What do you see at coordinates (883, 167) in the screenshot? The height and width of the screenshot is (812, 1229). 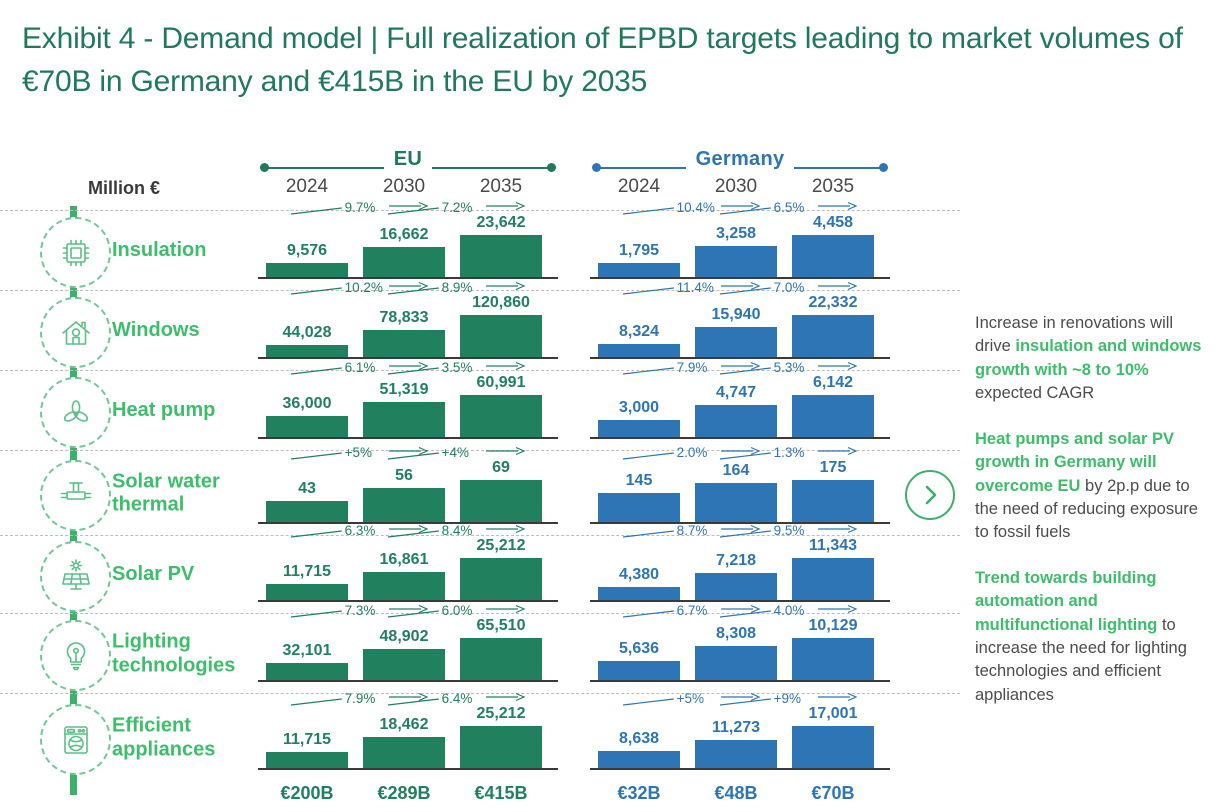 I see `region-dot-right` at bounding box center [883, 167].